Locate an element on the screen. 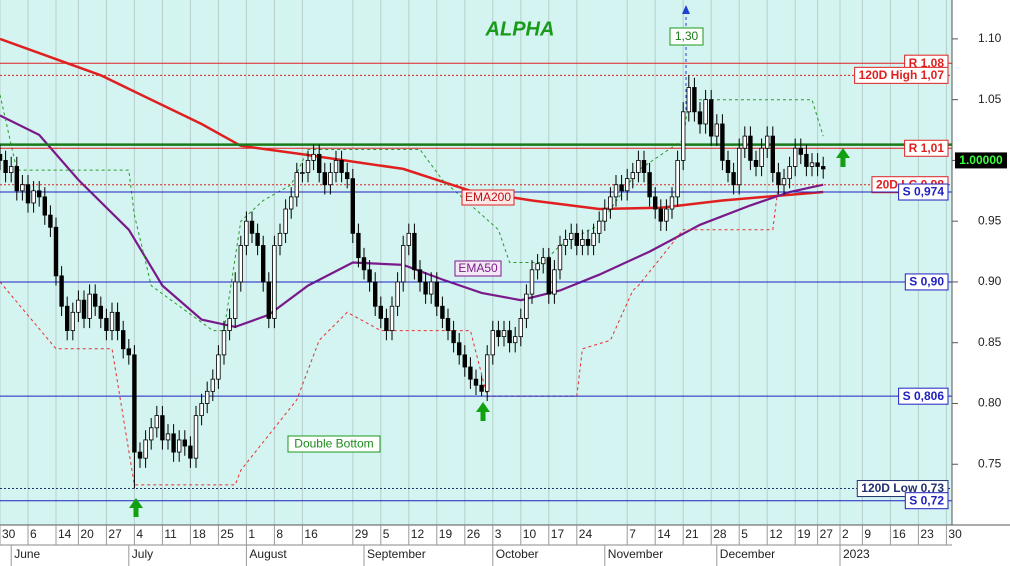 This screenshot has width=1010, height=566. y-tick-label: 0.90 is located at coordinates (990, 281).